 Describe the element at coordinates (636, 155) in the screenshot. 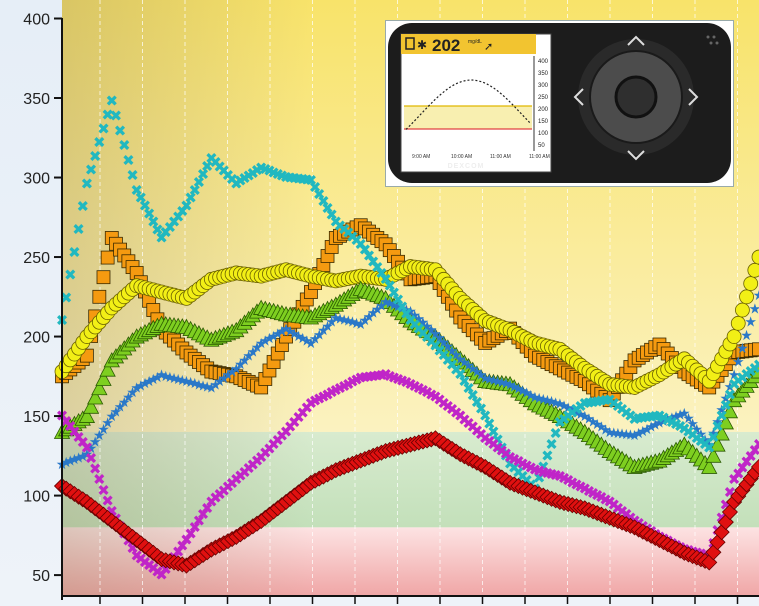

I see `down-arrow-icon` at that location.